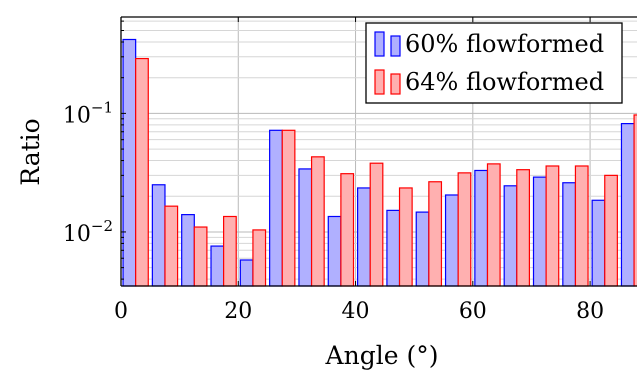 The height and width of the screenshot is (377, 637). What do you see at coordinates (30, 151) in the screenshot?
I see `y-axis-label: Ratio` at bounding box center [30, 151].